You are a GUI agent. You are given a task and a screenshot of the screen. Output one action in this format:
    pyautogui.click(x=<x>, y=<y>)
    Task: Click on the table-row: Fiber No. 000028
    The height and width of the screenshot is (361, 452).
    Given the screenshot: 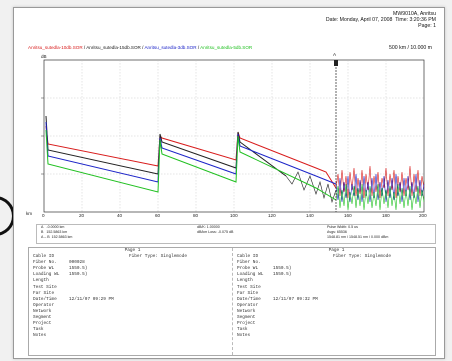 What is the action you would take?
    pyautogui.click(x=59, y=263)
    